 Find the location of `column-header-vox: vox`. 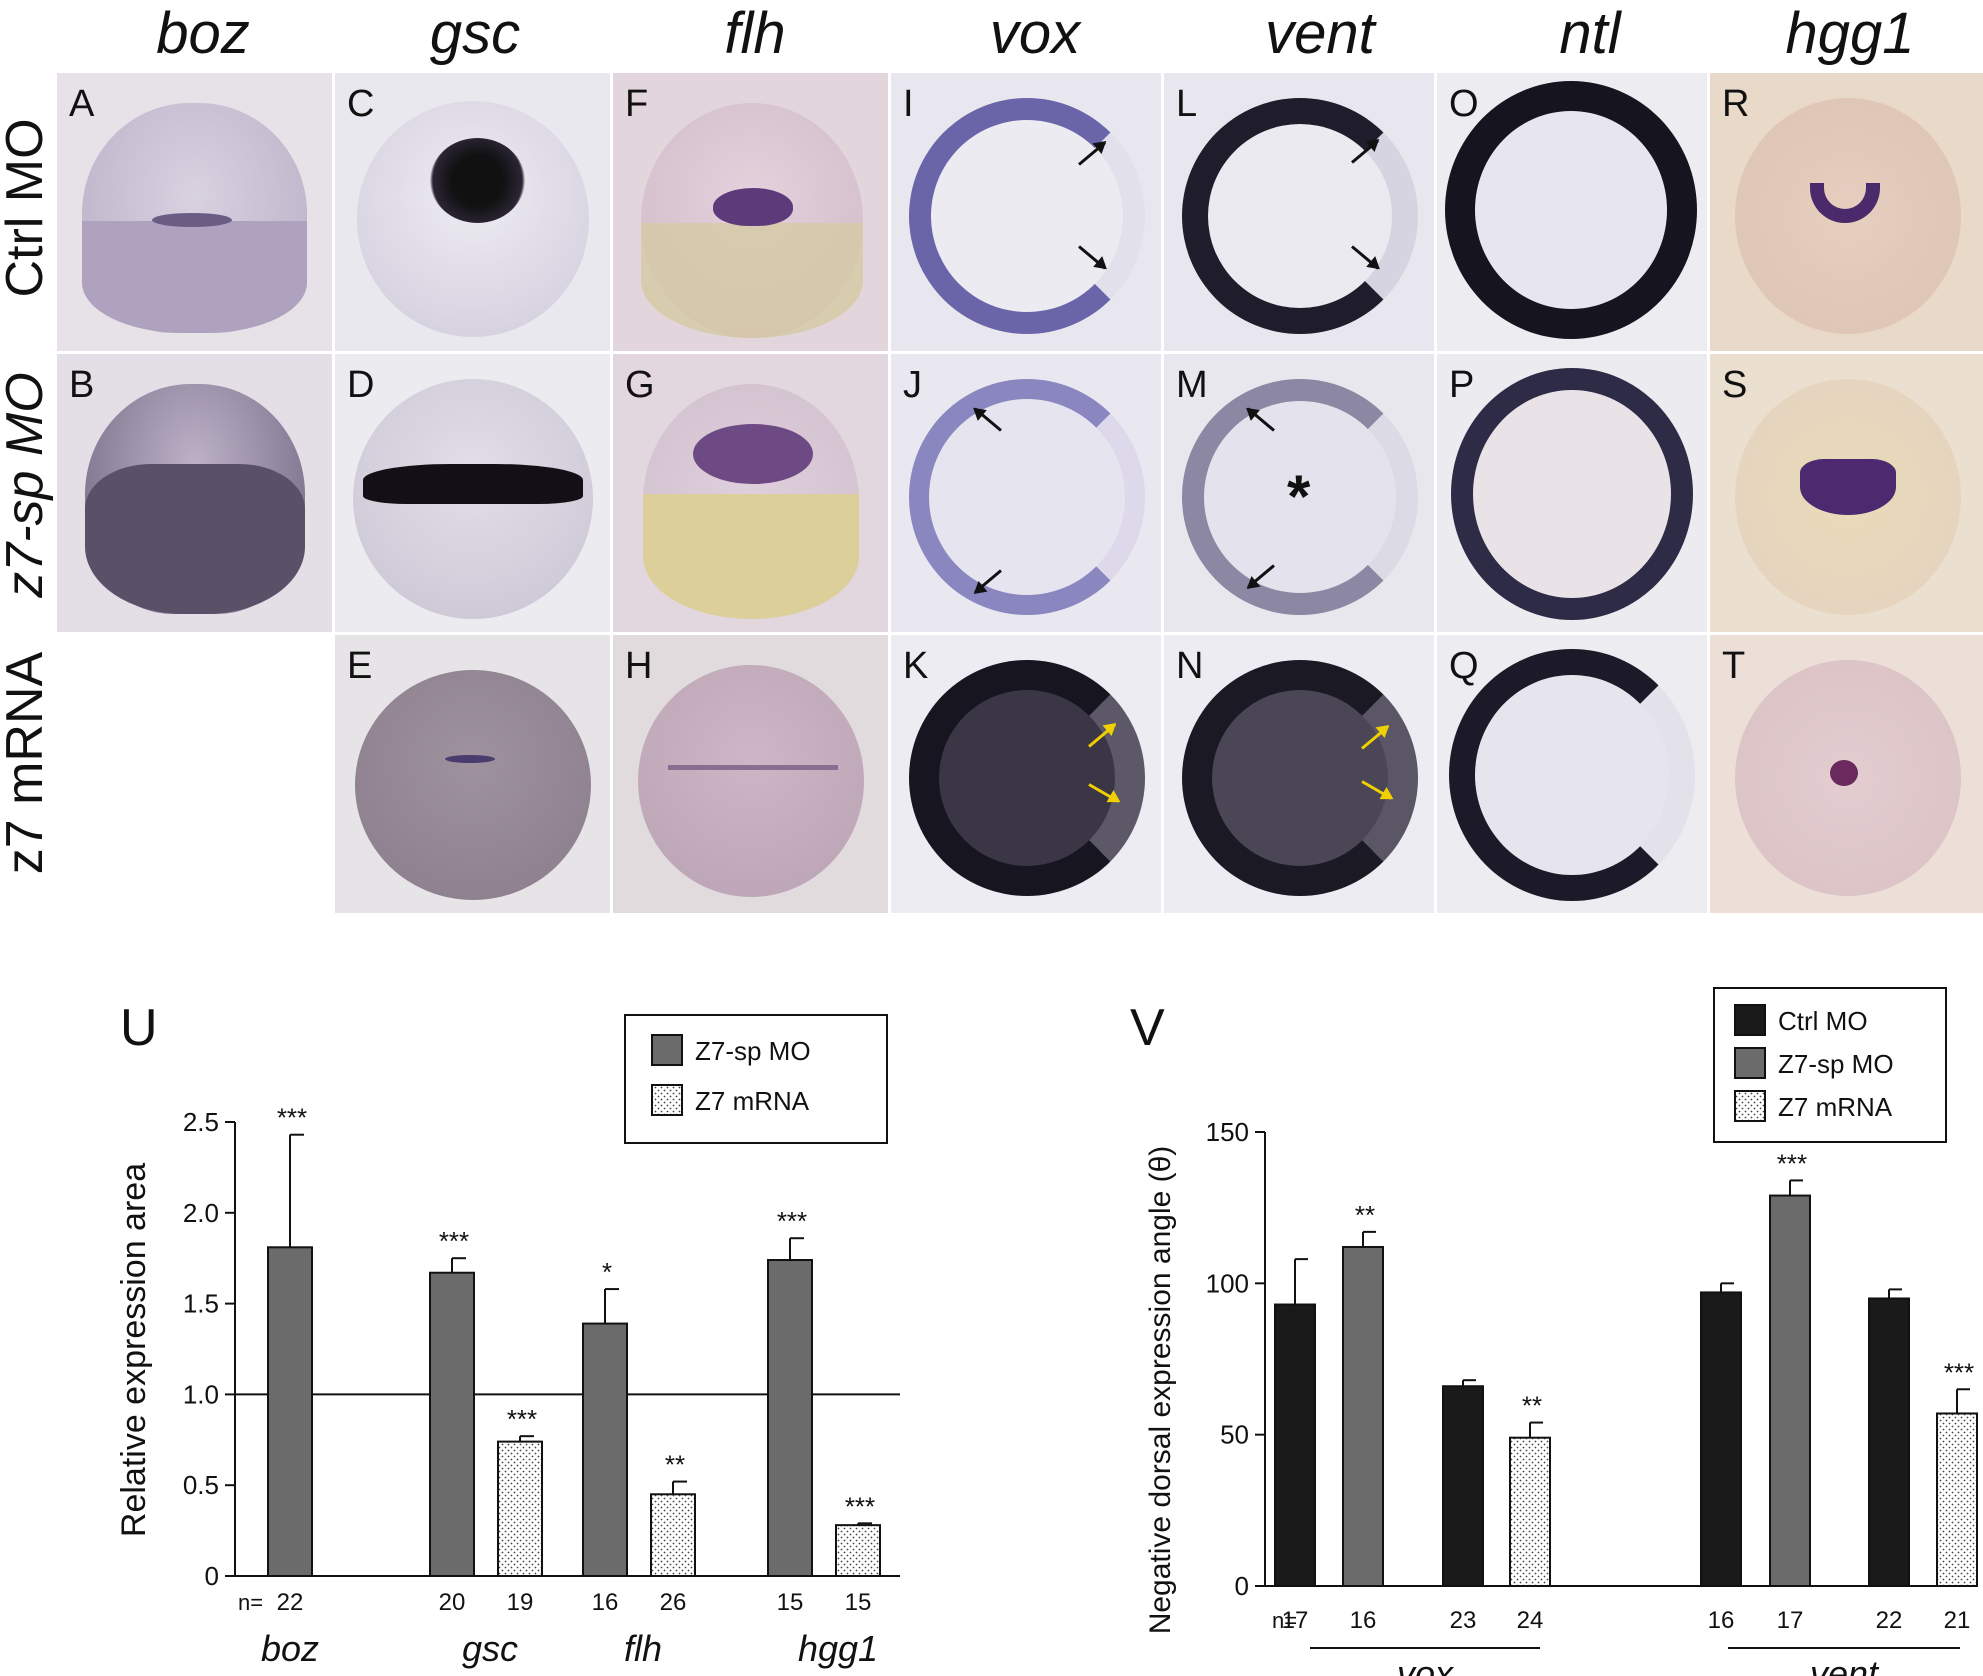

column-header-vox: vox is located at coordinates (1035, 33).